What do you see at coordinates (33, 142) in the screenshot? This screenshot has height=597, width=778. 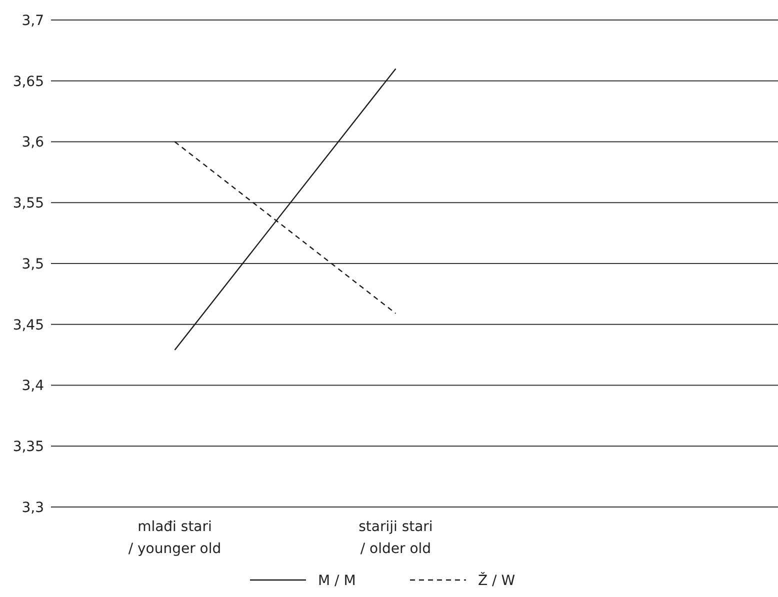 I see `y-tick-label: 3,6` at bounding box center [33, 142].